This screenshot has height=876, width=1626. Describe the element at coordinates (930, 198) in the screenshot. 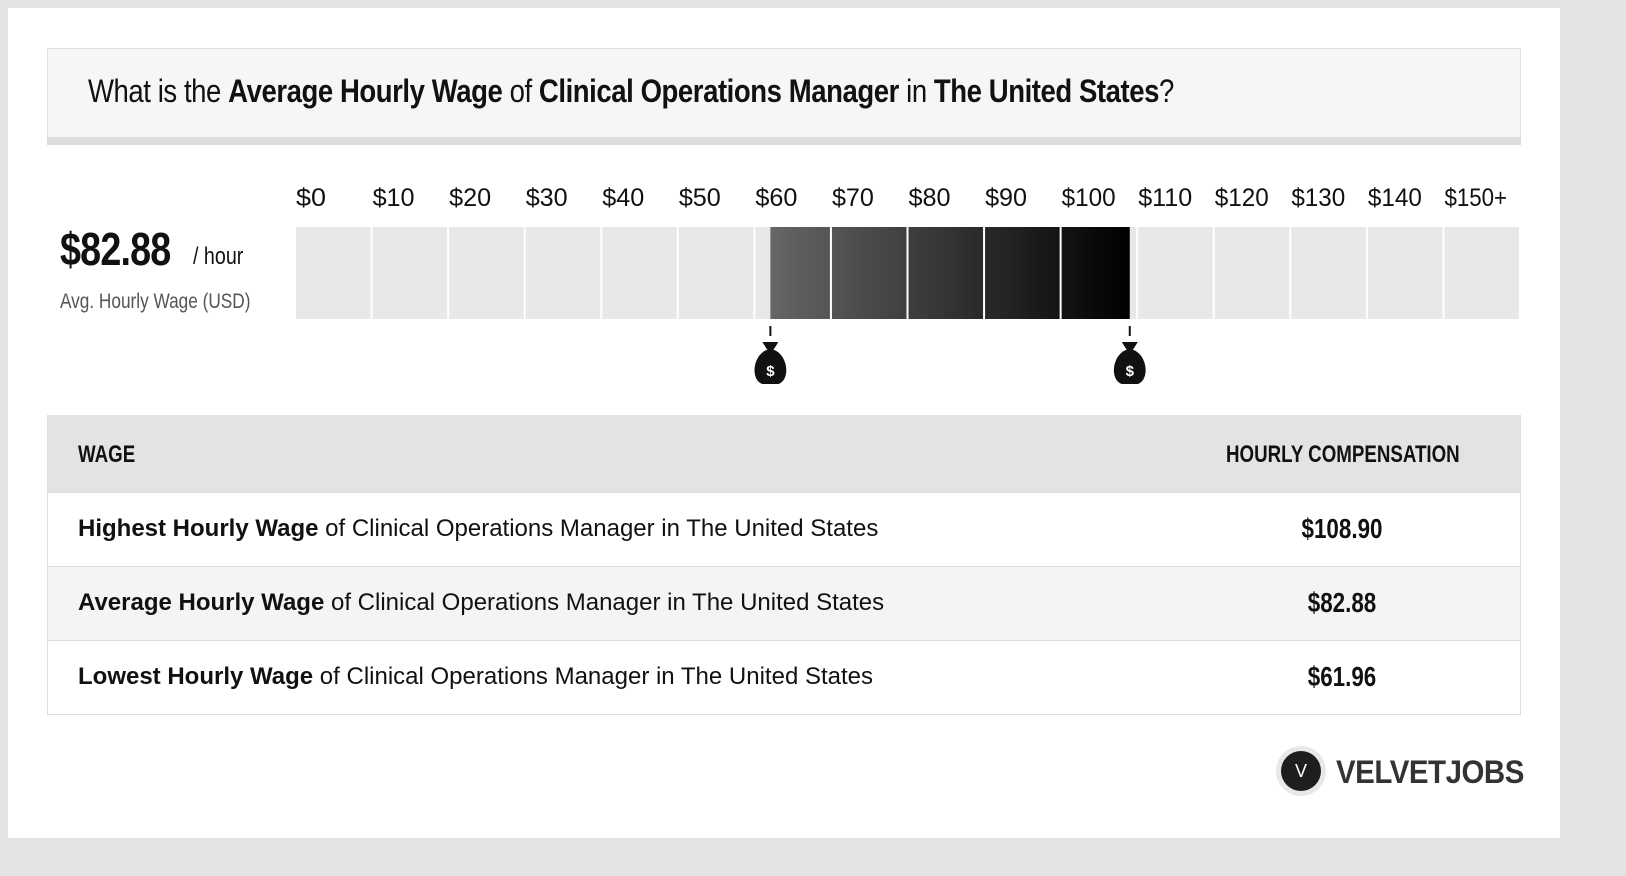

I see `tick-label: $80` at that location.